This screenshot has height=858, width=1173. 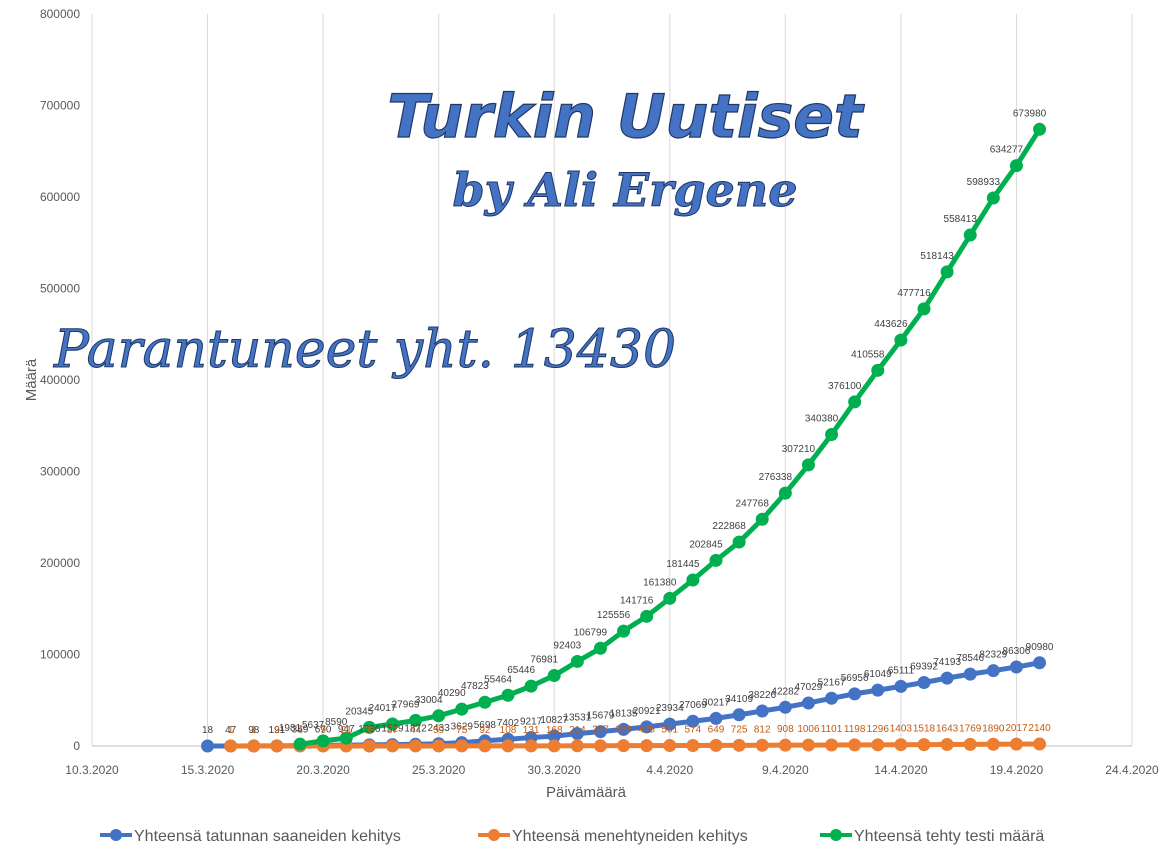 I want to click on data-label-menehtyneiden: 649, so click(x=716, y=729).